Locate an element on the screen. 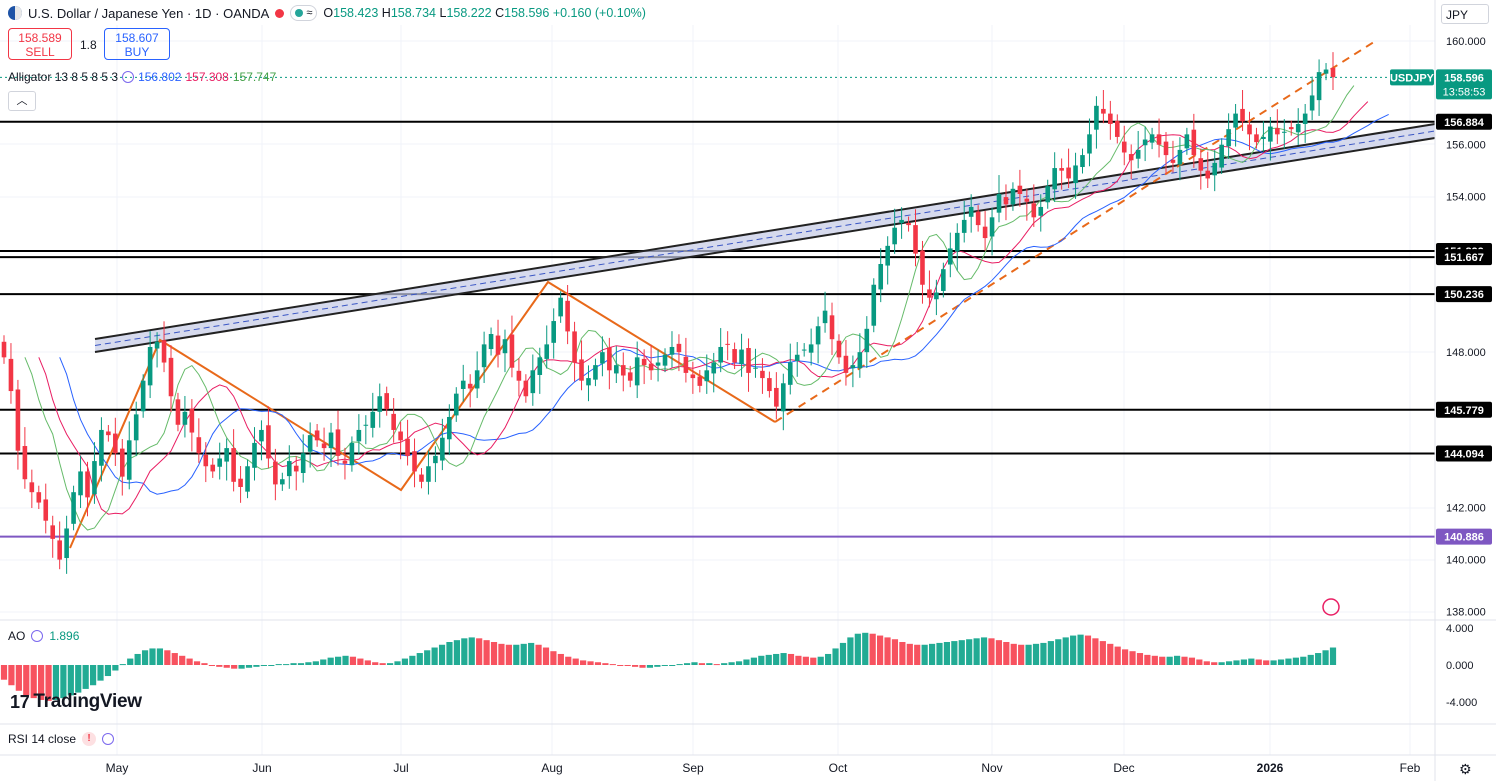 The image size is (1496, 781). collapse-legend-button: ︿ is located at coordinates (22, 101).